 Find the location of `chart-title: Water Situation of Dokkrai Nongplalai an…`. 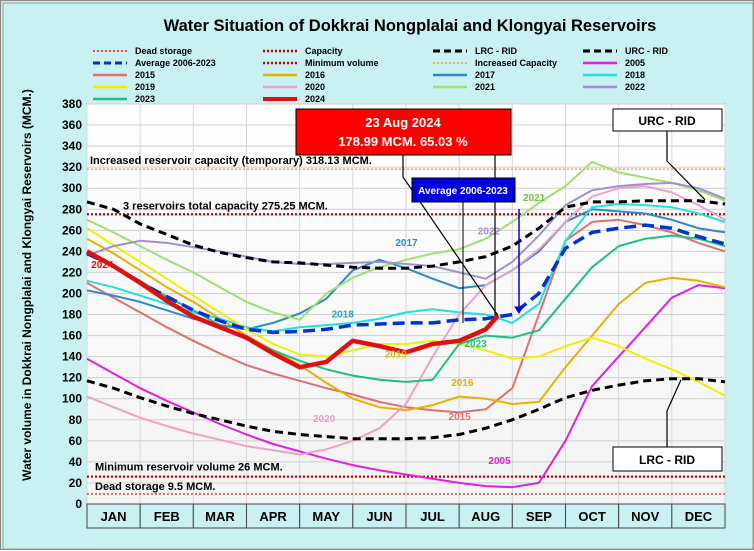

chart-title: Water Situation of Dokkrai Nongplalai an… is located at coordinates (410, 26).